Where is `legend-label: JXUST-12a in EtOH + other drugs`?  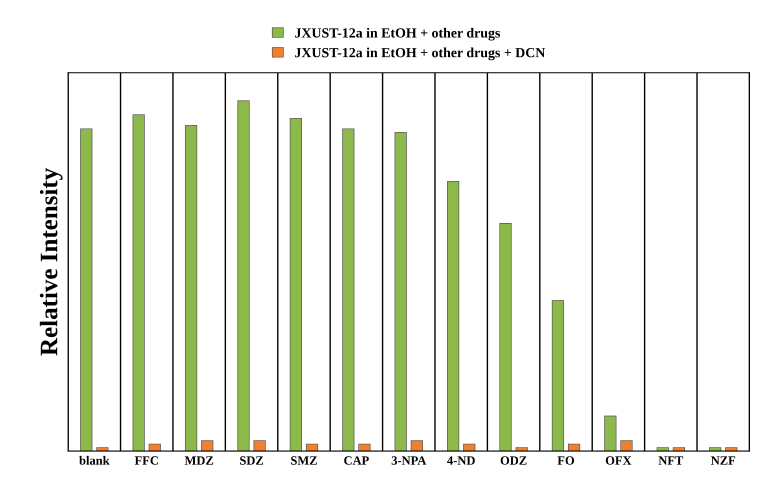
legend-label: JXUST-12a in EtOH + other drugs is located at coordinates (397, 34).